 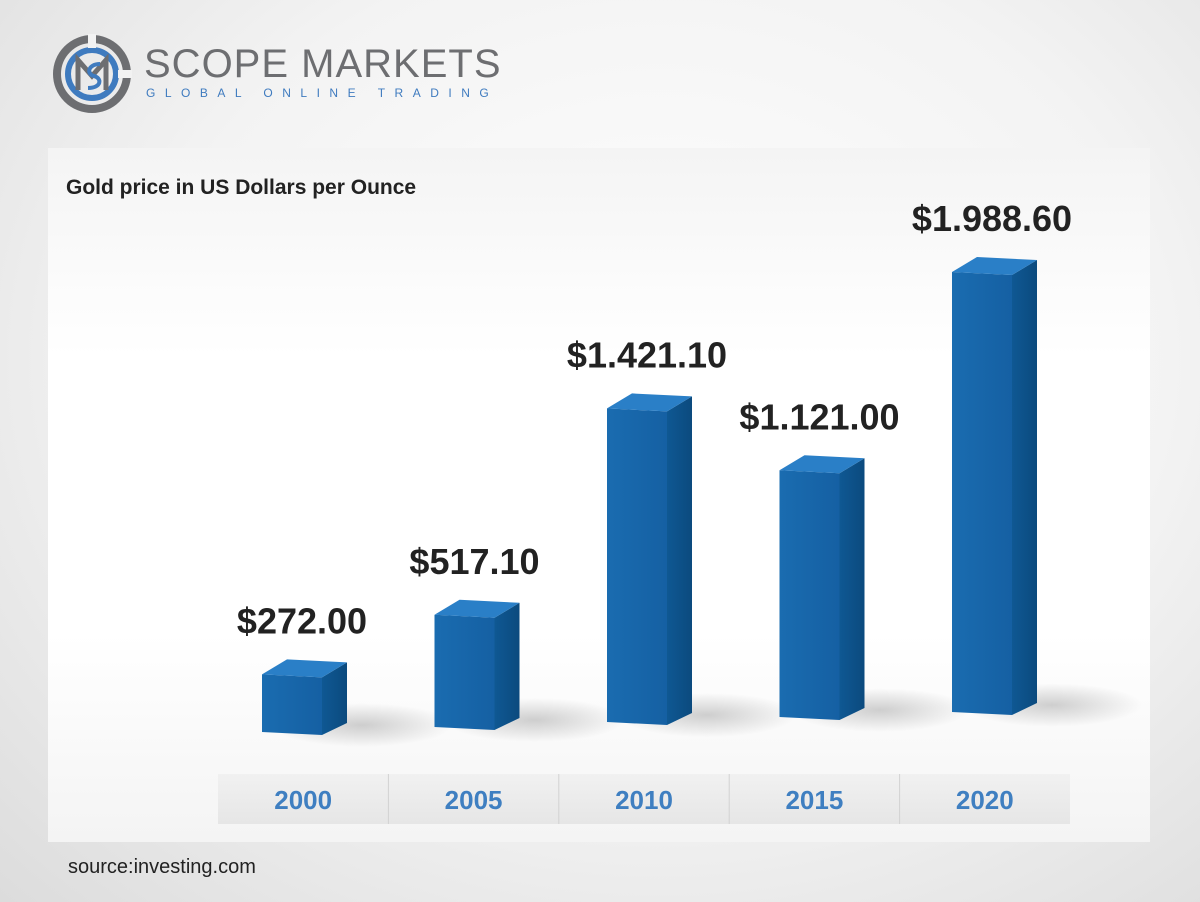 What do you see at coordinates (985, 800) in the screenshot?
I see `x-tick-label: 2020` at bounding box center [985, 800].